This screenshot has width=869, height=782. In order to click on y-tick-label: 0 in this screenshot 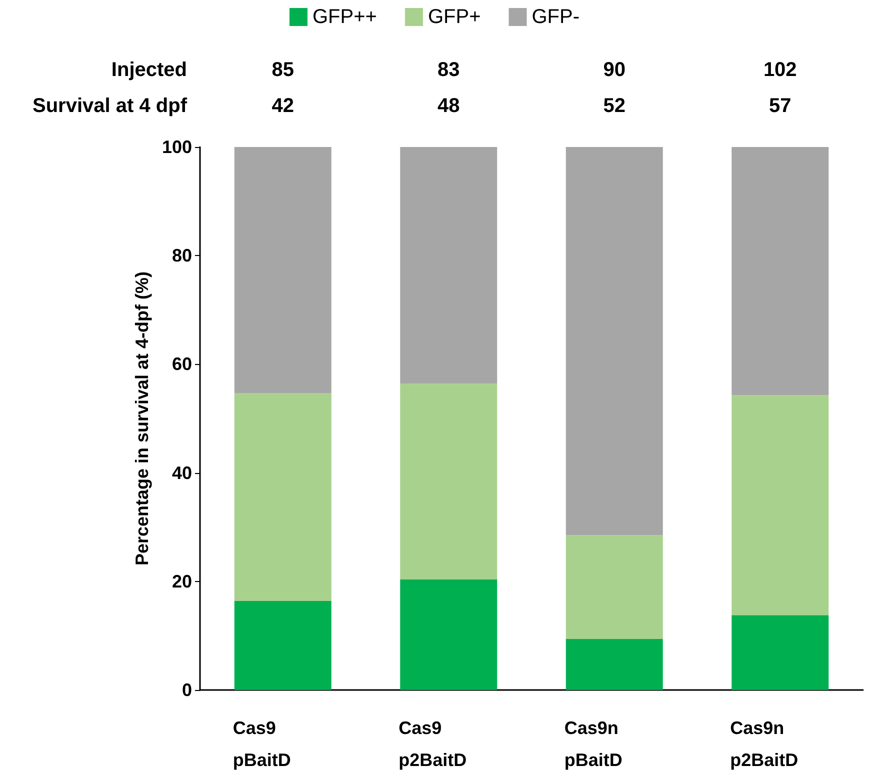, I will do `click(187, 690)`.